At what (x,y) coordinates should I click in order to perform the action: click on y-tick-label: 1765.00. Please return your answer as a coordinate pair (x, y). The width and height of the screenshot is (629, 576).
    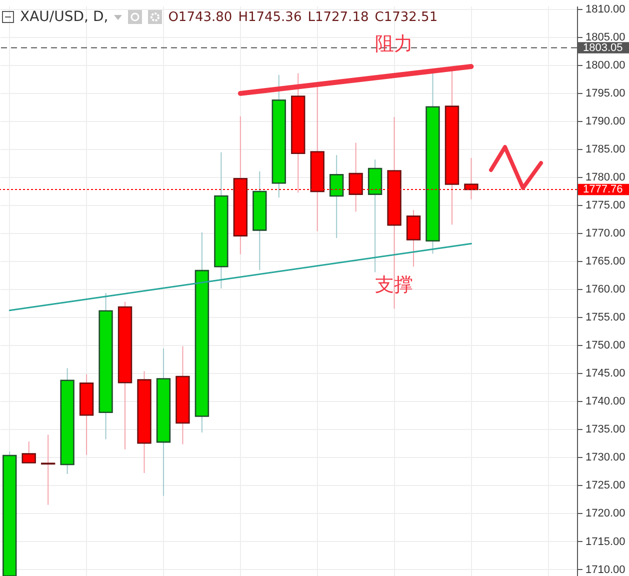
    Looking at the image, I should click on (606, 262).